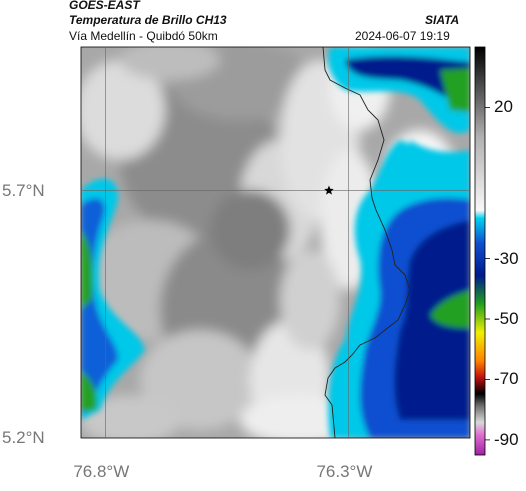 This screenshot has height=491, width=526. I want to click on lon-tick-label: 76.3°W, so click(344, 471).